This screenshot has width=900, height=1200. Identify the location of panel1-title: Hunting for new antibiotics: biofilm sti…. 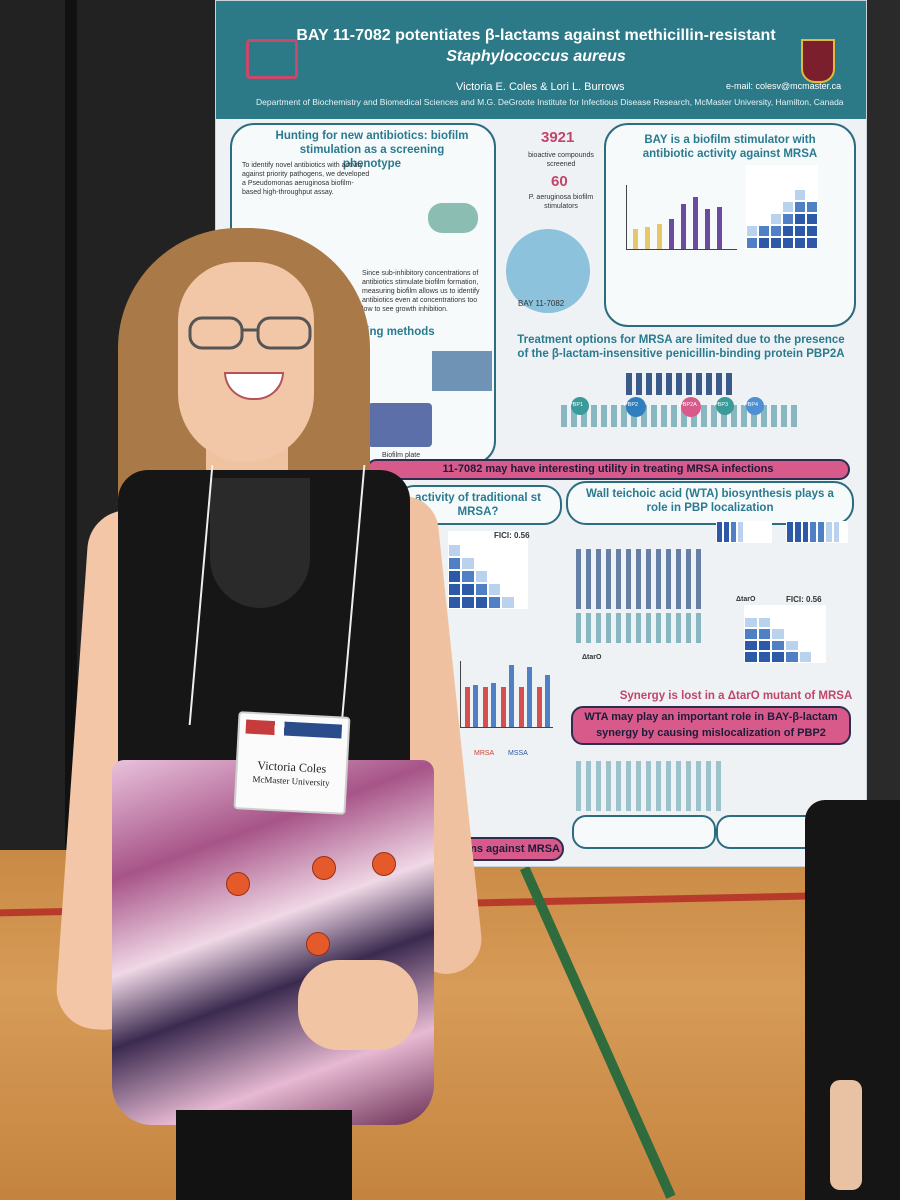
(372, 150).